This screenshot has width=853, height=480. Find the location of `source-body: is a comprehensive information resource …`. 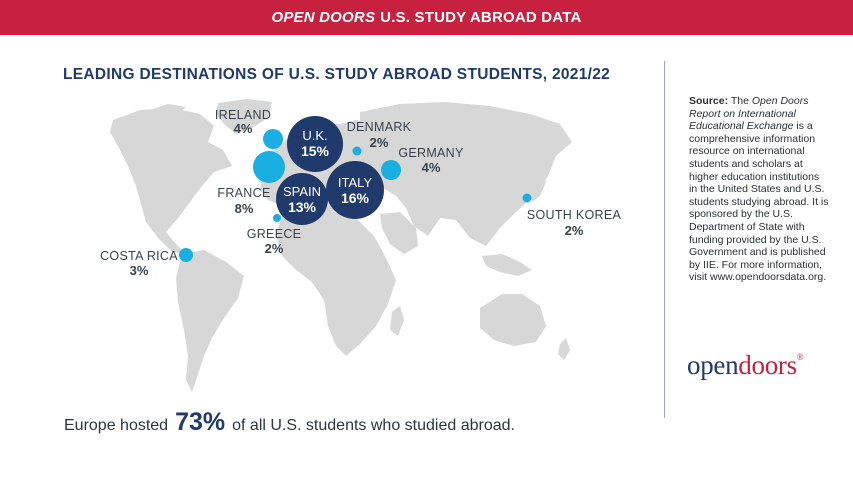

source-body: is a comprehensive information resource … is located at coordinates (759, 202).